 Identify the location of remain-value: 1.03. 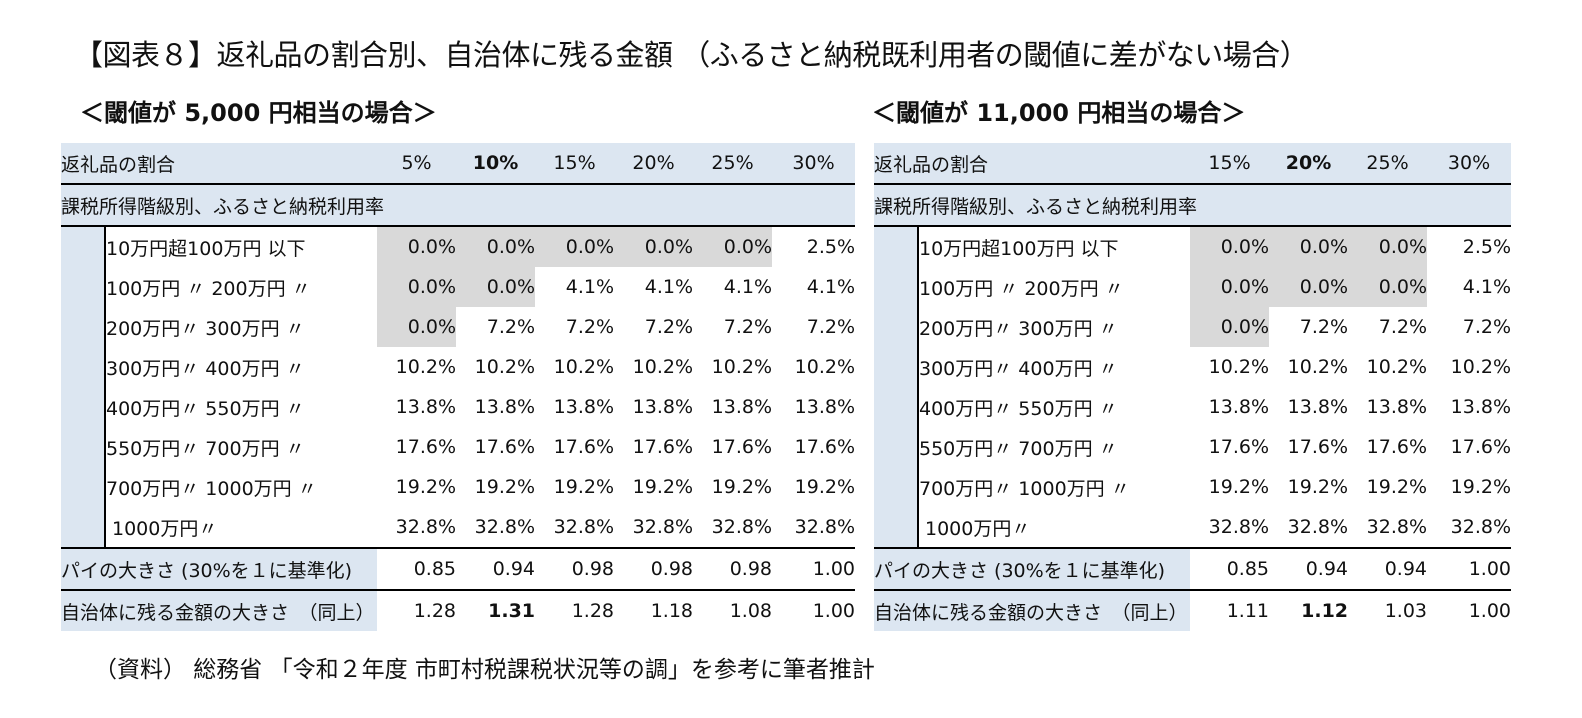
(1406, 611).